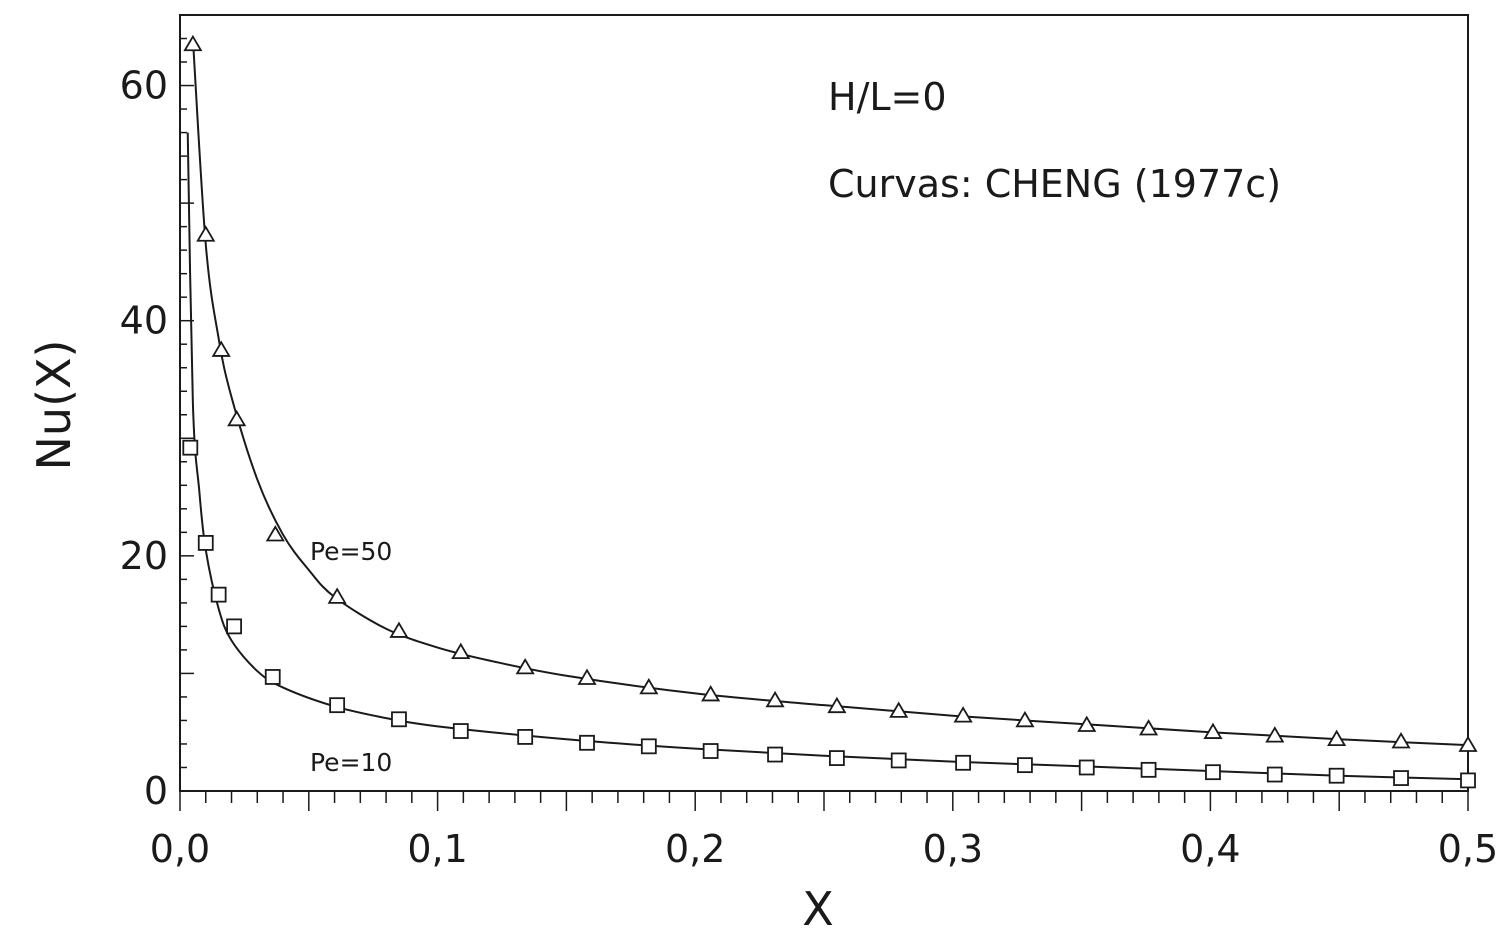  What do you see at coordinates (144, 556) in the screenshot?
I see `y-tick-label: 20` at bounding box center [144, 556].